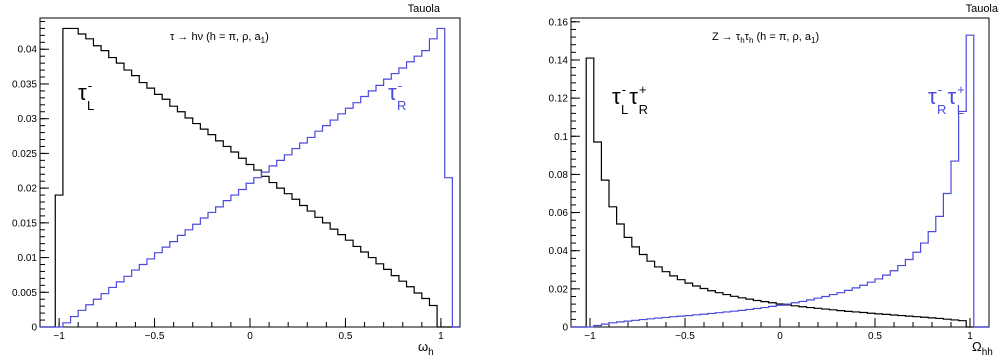  What do you see at coordinates (946, 99) in the screenshot?
I see `right-series-label-tau-r-tau-l: τ-Rτ+ L` at bounding box center [946, 99].